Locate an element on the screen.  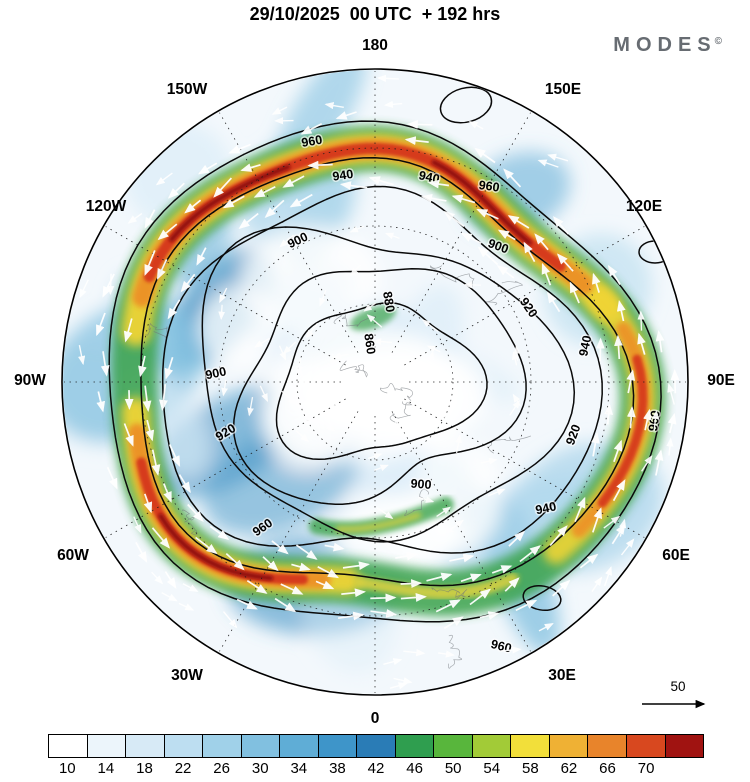
colorbar-tick-50: 50 is located at coordinates (453, 768).